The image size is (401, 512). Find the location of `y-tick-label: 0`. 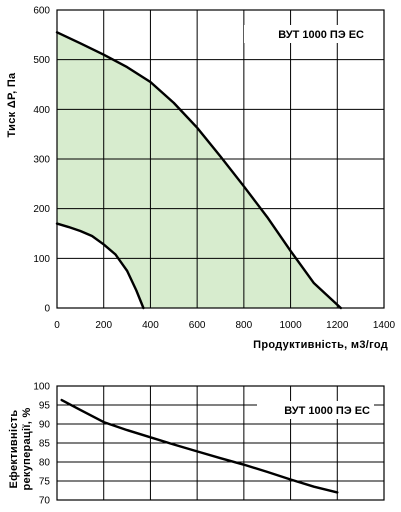

y-tick-label: 0 is located at coordinates (47, 309).